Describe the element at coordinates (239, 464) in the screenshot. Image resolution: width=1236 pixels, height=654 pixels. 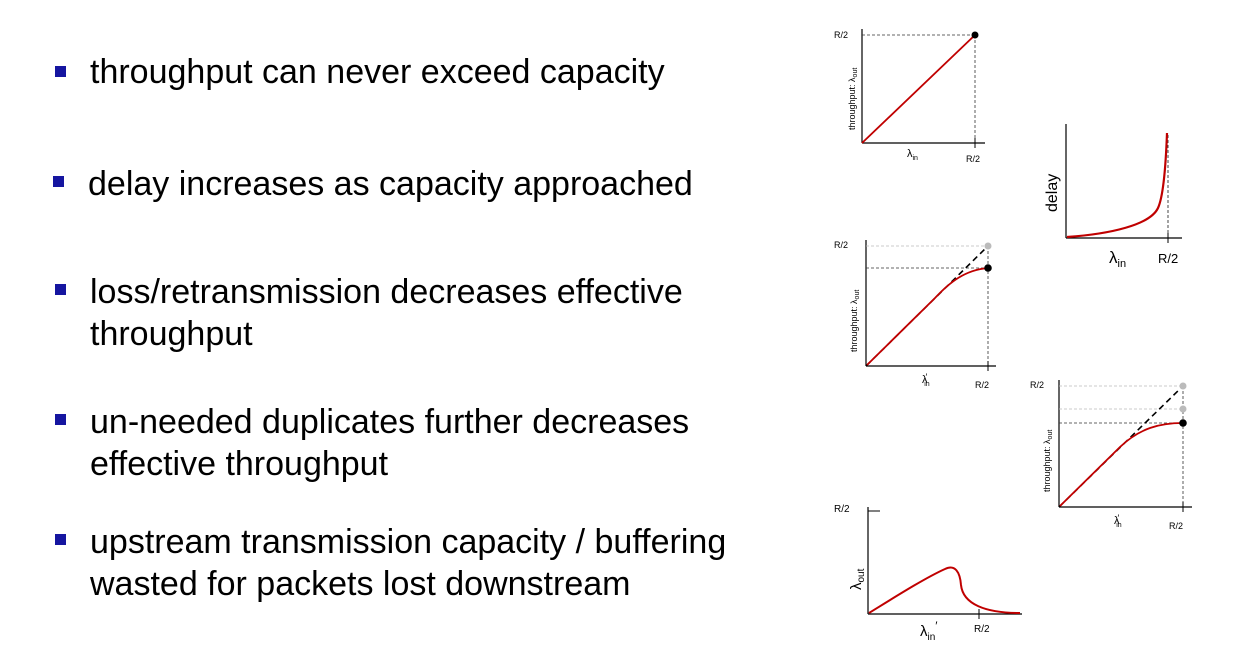
I see `bullet-text-line-2: effective throughput` at that location.